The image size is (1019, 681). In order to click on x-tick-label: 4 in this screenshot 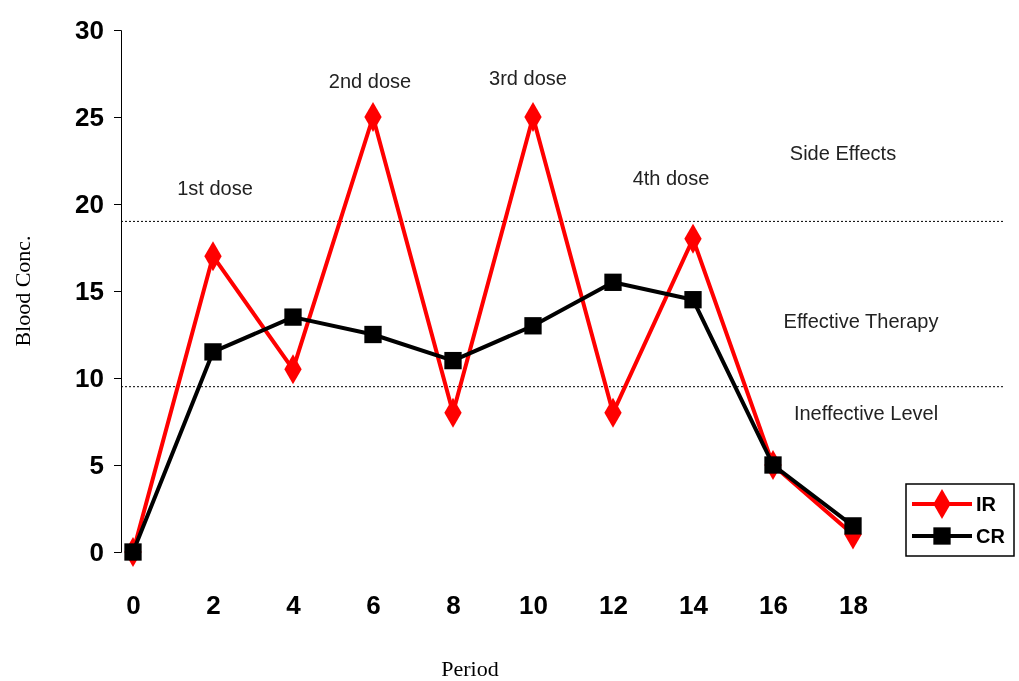, I will do `click(294, 605)`.